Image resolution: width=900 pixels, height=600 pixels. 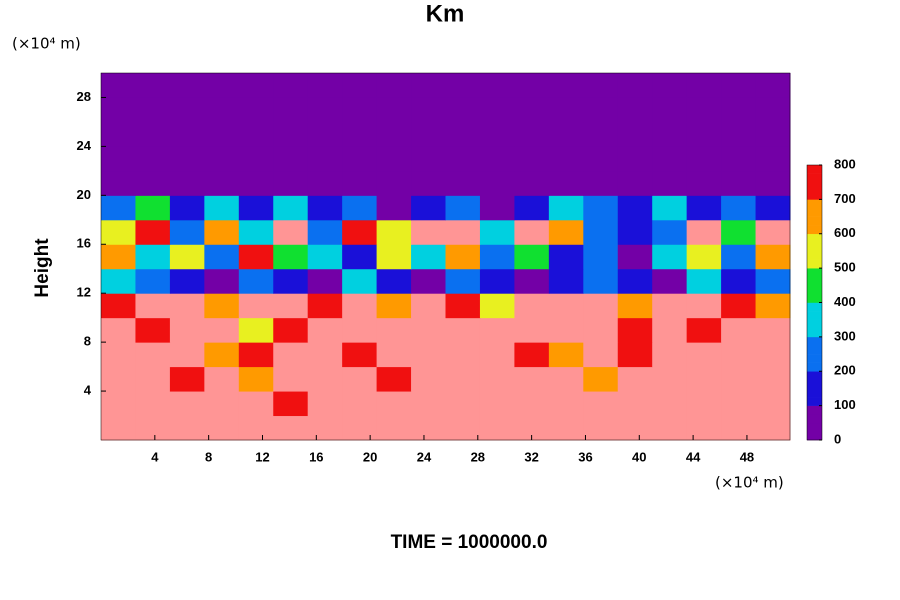 I want to click on x-tick-label: 20, so click(x=370, y=456).